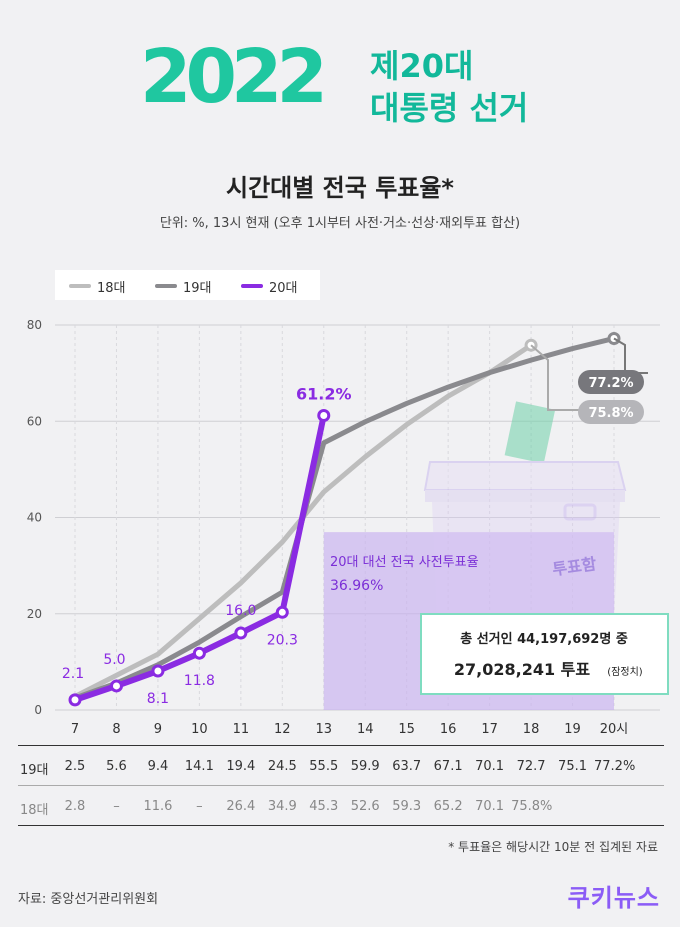 The height and width of the screenshot is (927, 680). What do you see at coordinates (365, 806) in the screenshot?
I see `table-cell: 52.6` at bounding box center [365, 806].